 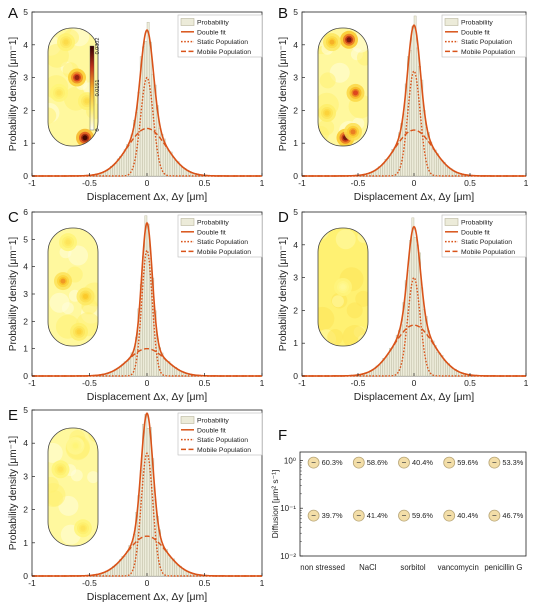 I want to click on fraction-label: 39.7%, so click(x=332, y=515).